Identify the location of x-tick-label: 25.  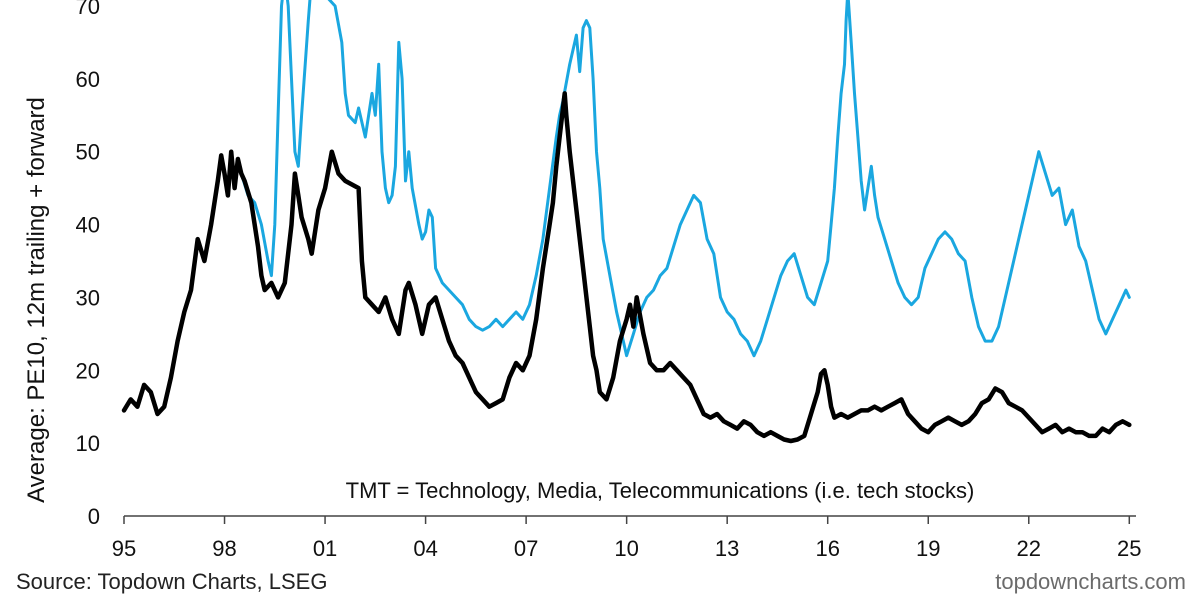
(1129, 548).